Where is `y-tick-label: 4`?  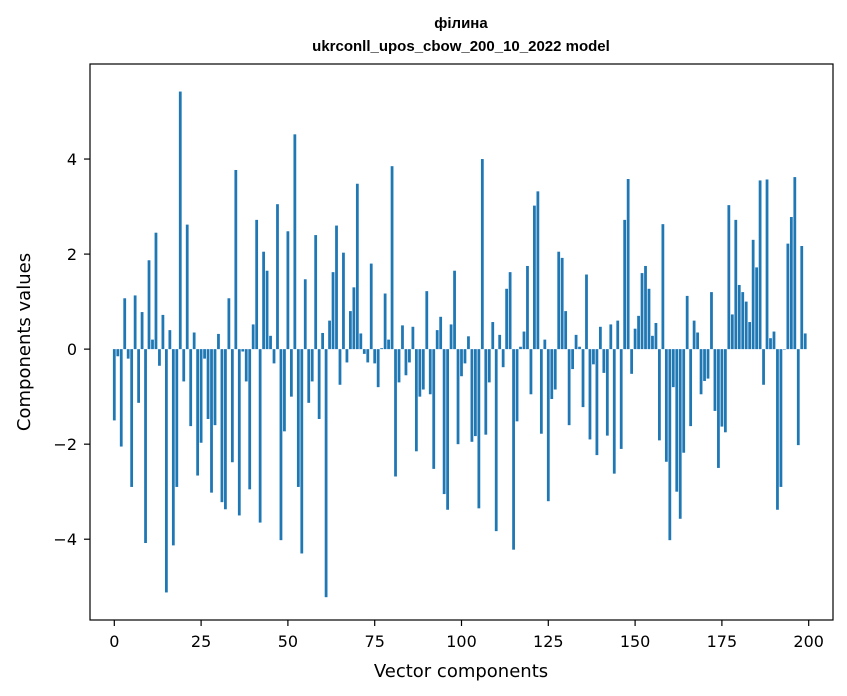 y-tick-label: 4 is located at coordinates (72, 159).